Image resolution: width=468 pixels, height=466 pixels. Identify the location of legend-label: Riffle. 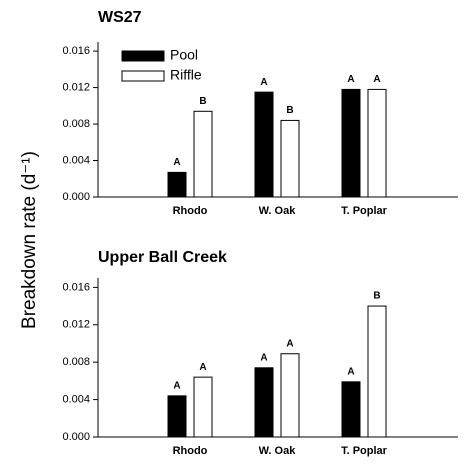
(186, 75).